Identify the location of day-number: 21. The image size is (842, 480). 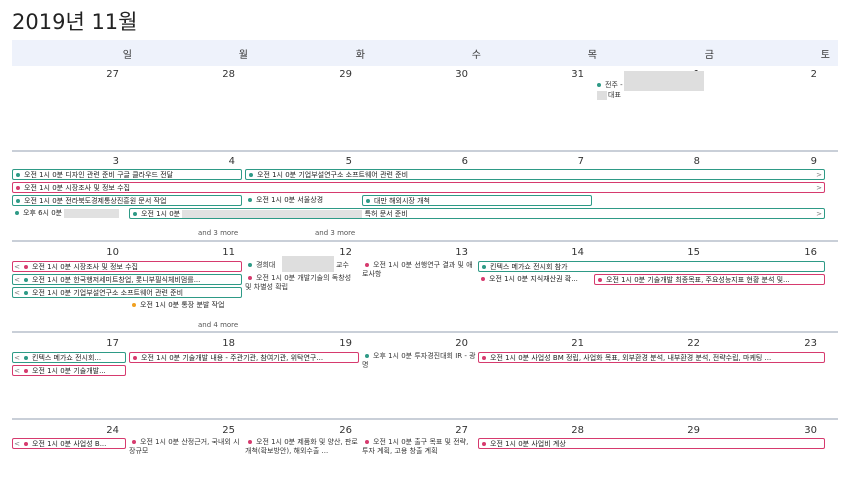
(577, 343).